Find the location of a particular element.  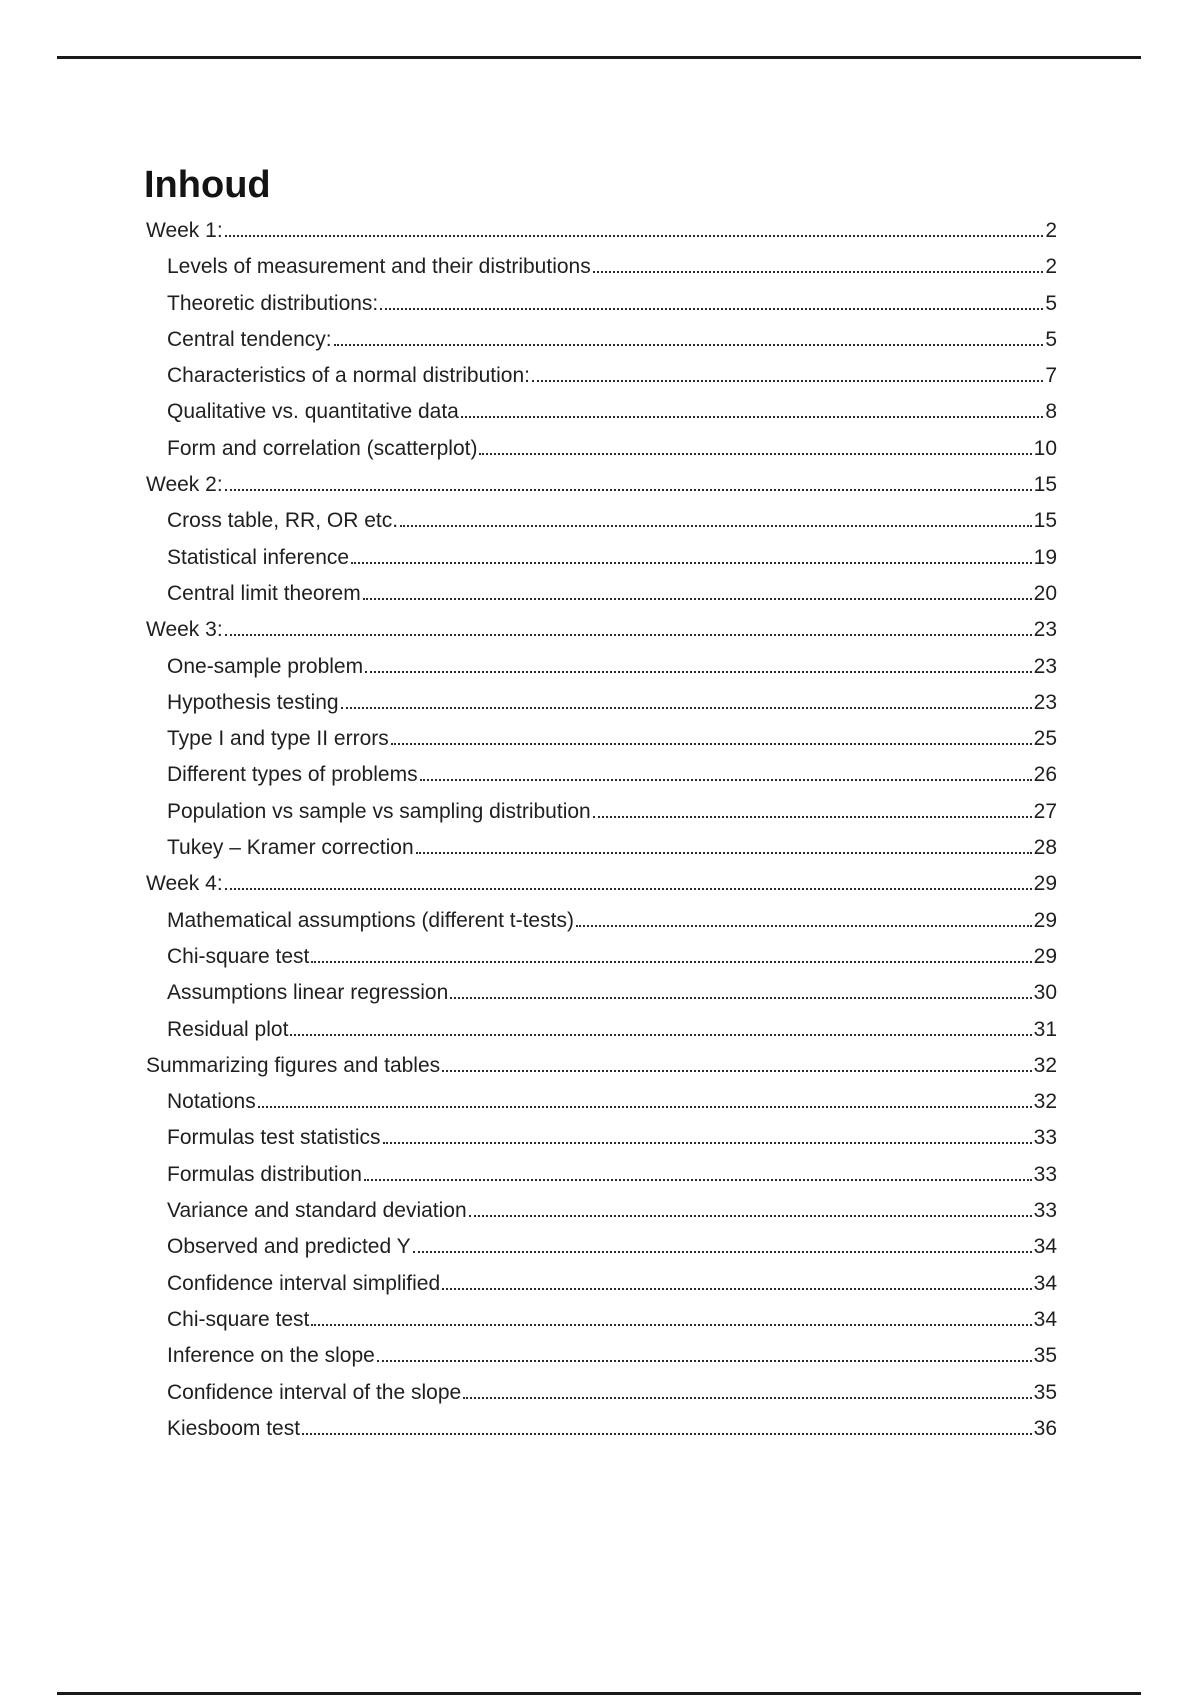

toc-entry-label: Statistical inference is located at coordinates (258, 557).